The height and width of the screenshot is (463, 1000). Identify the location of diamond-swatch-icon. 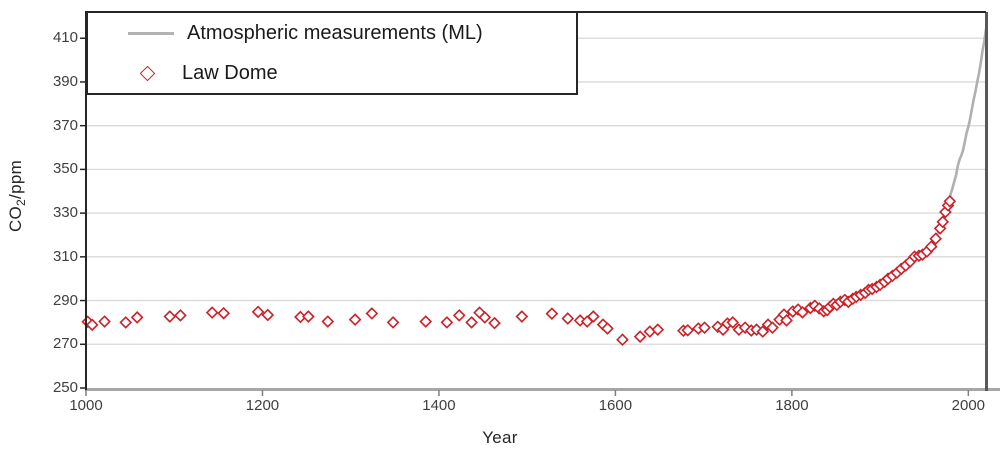
(147, 73).